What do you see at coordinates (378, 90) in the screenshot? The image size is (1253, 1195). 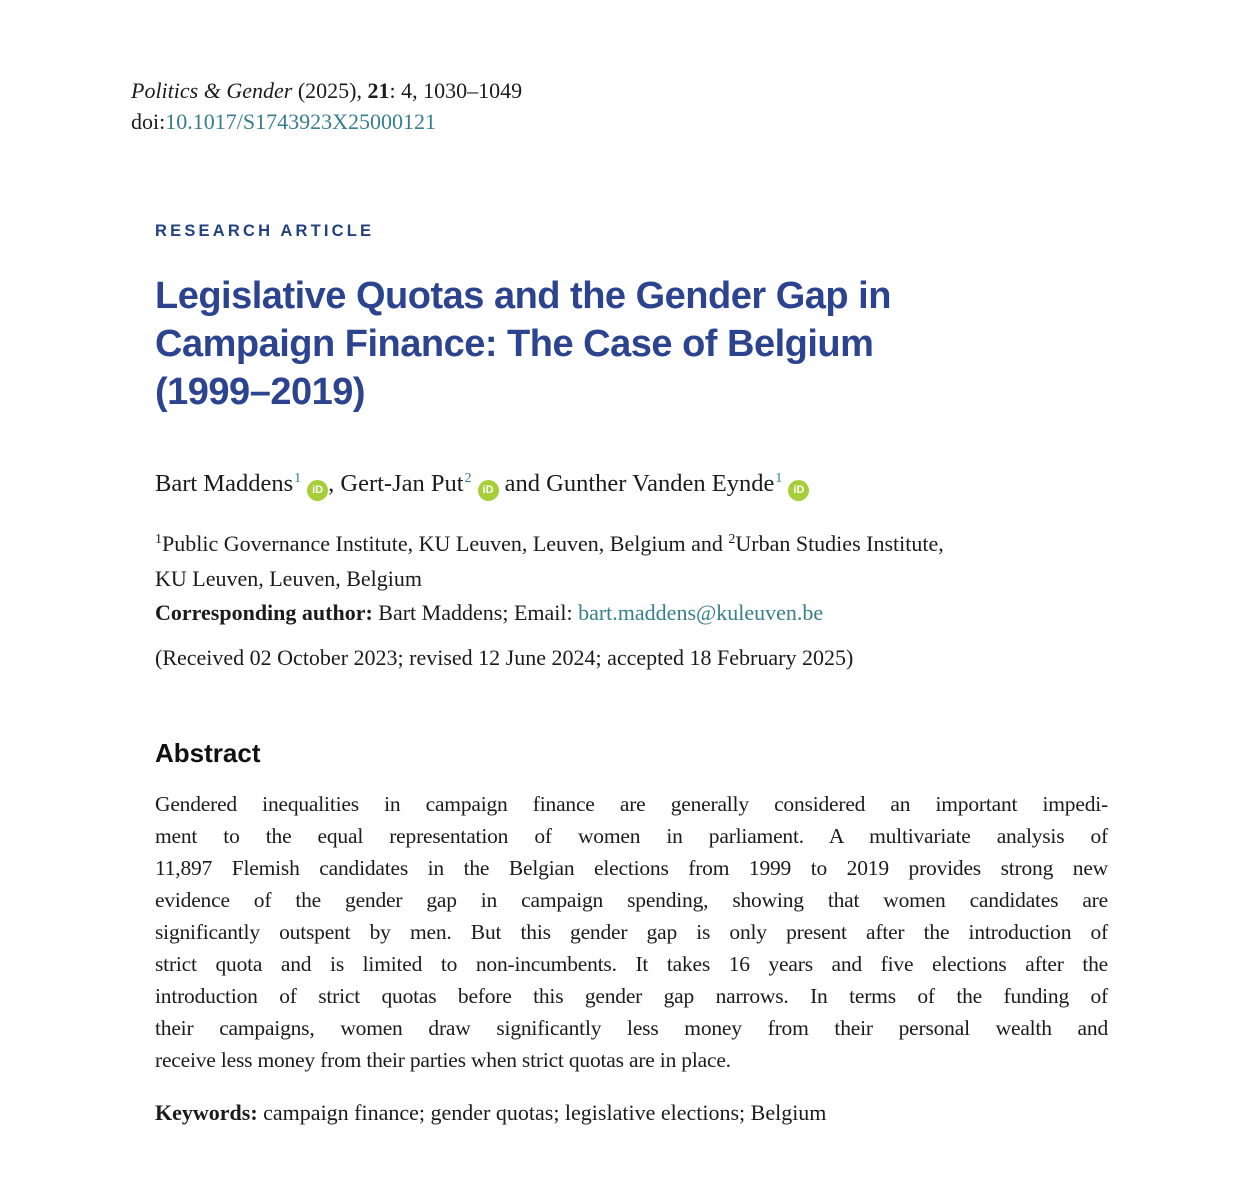 I see `citation-volume: 21` at bounding box center [378, 90].